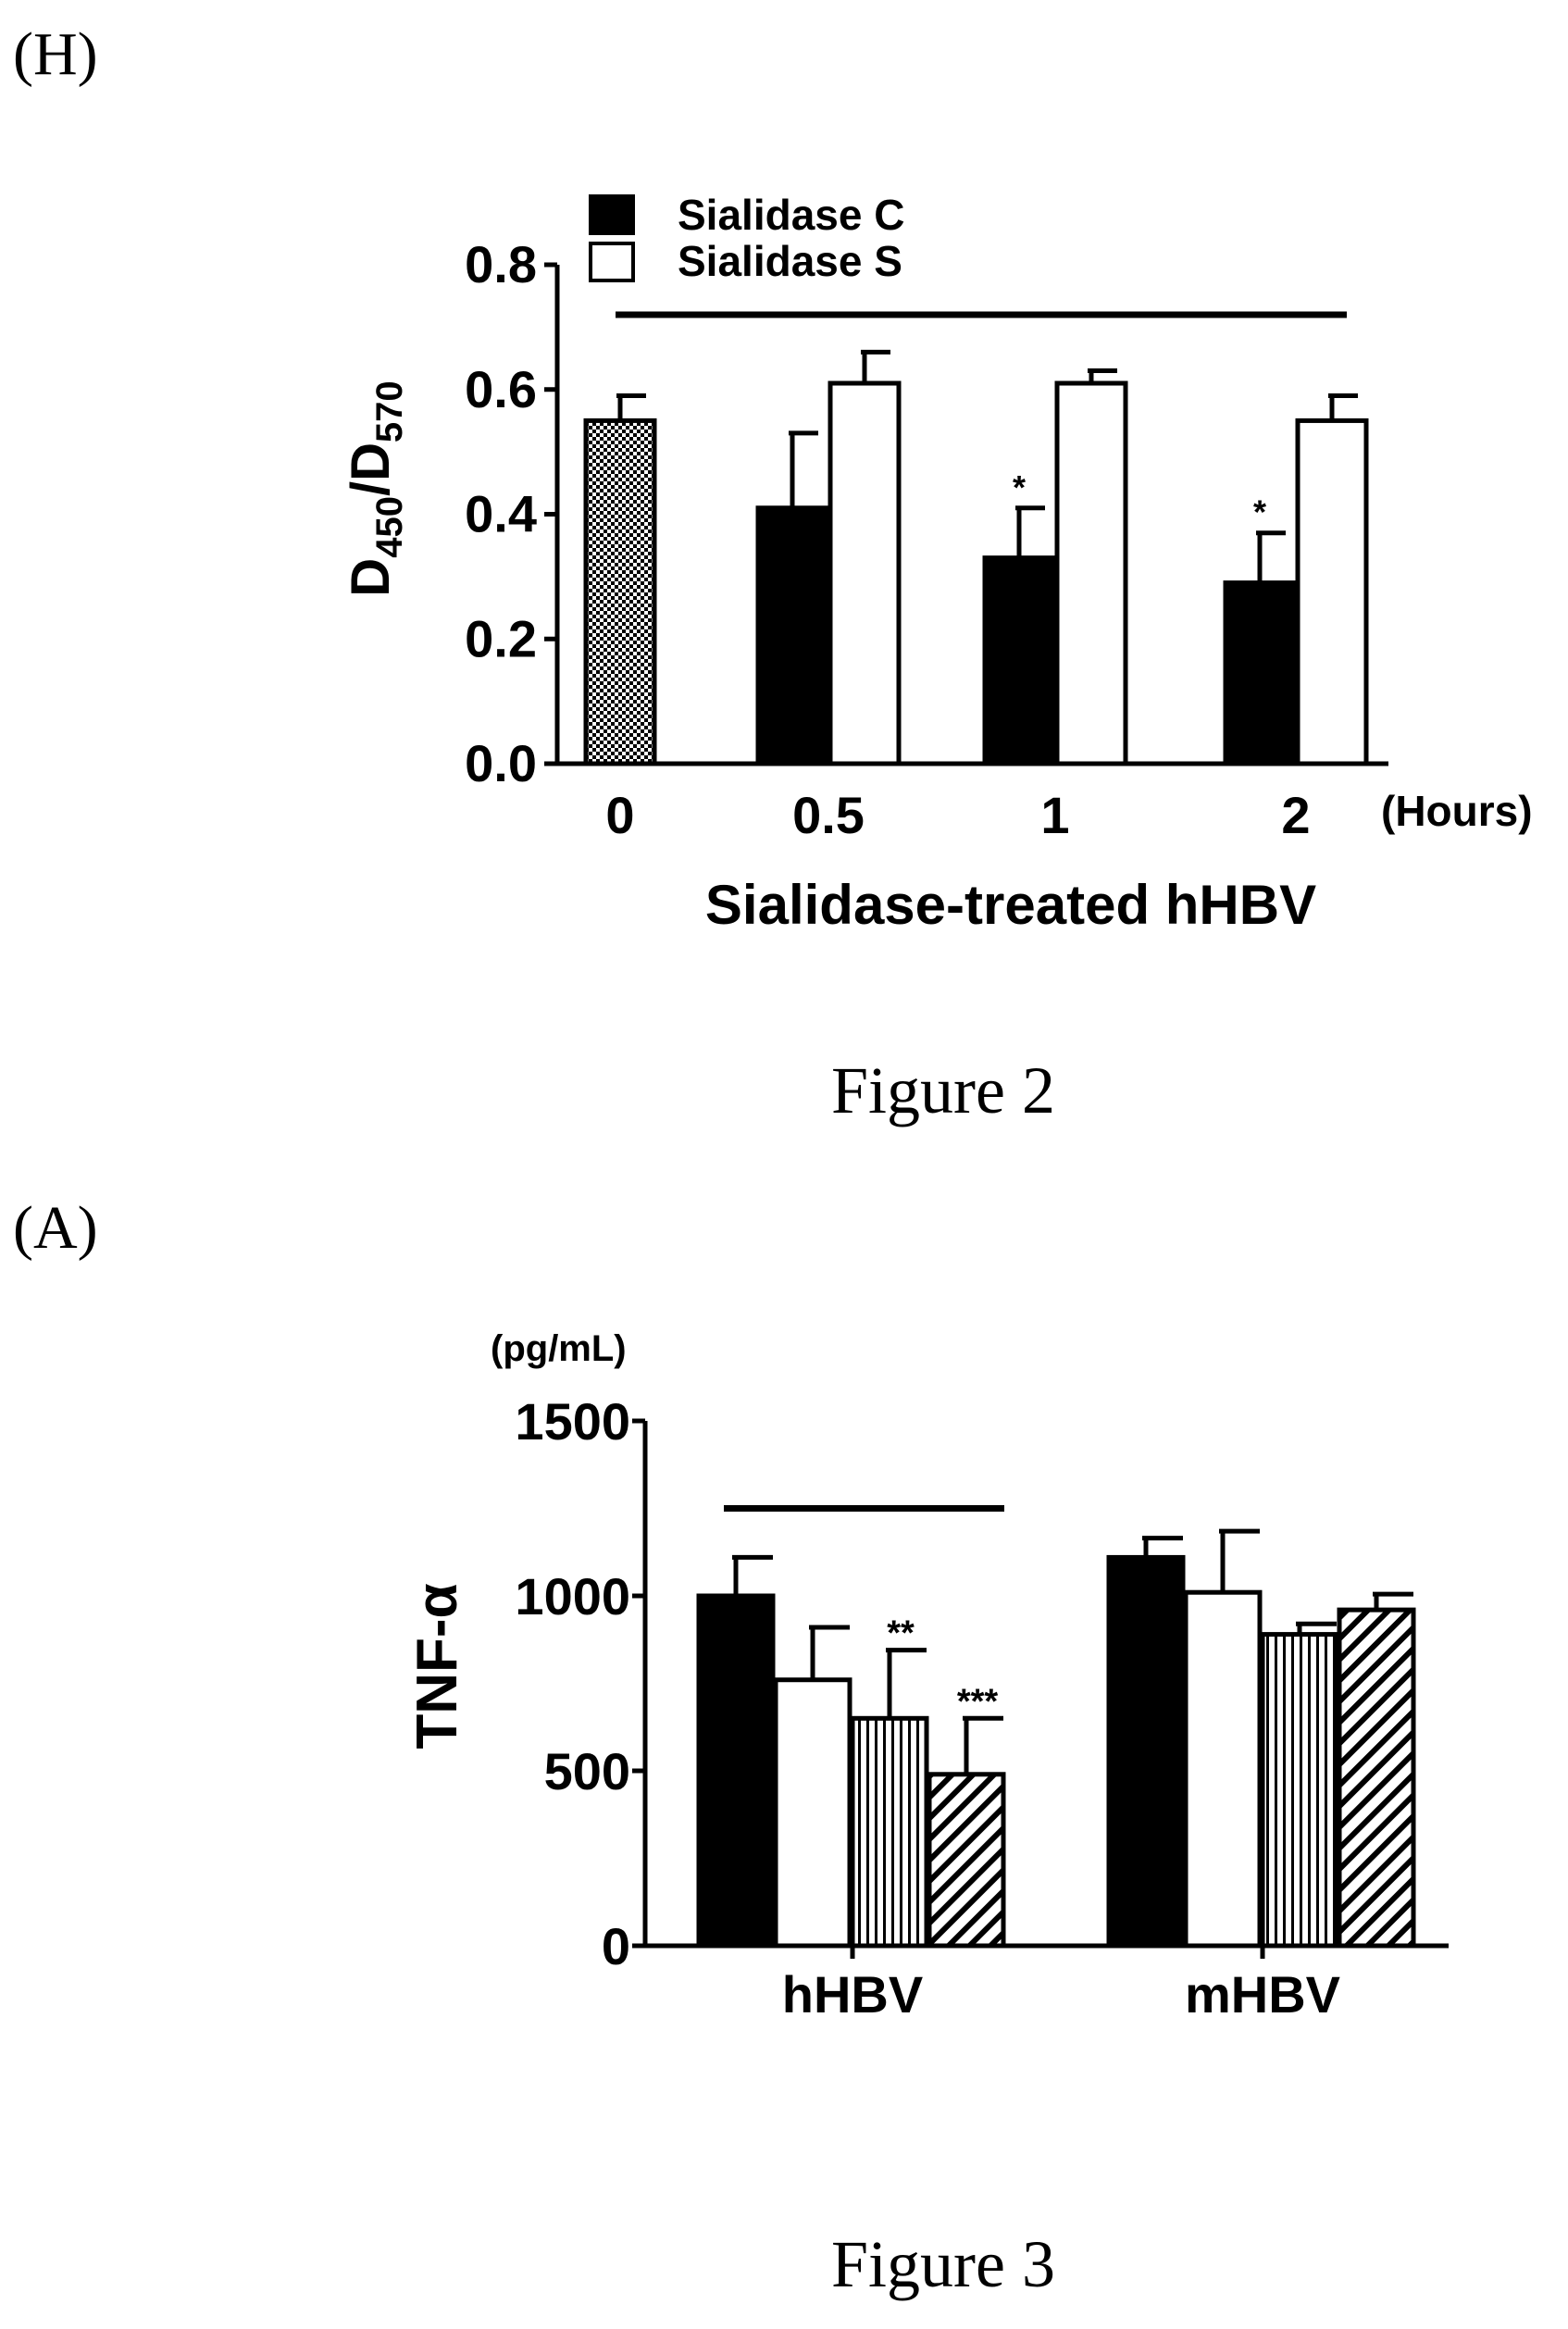 This screenshot has height=2329, width=1568. I want to click on y-tick-label: 0.2, so click(501, 638).